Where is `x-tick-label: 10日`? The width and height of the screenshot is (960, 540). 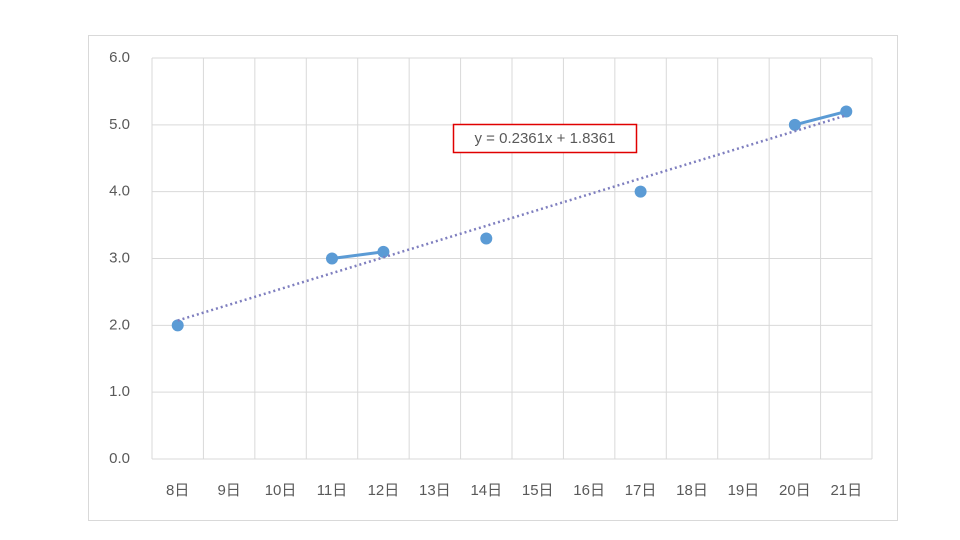
x-tick-label: 10日 is located at coordinates (281, 490).